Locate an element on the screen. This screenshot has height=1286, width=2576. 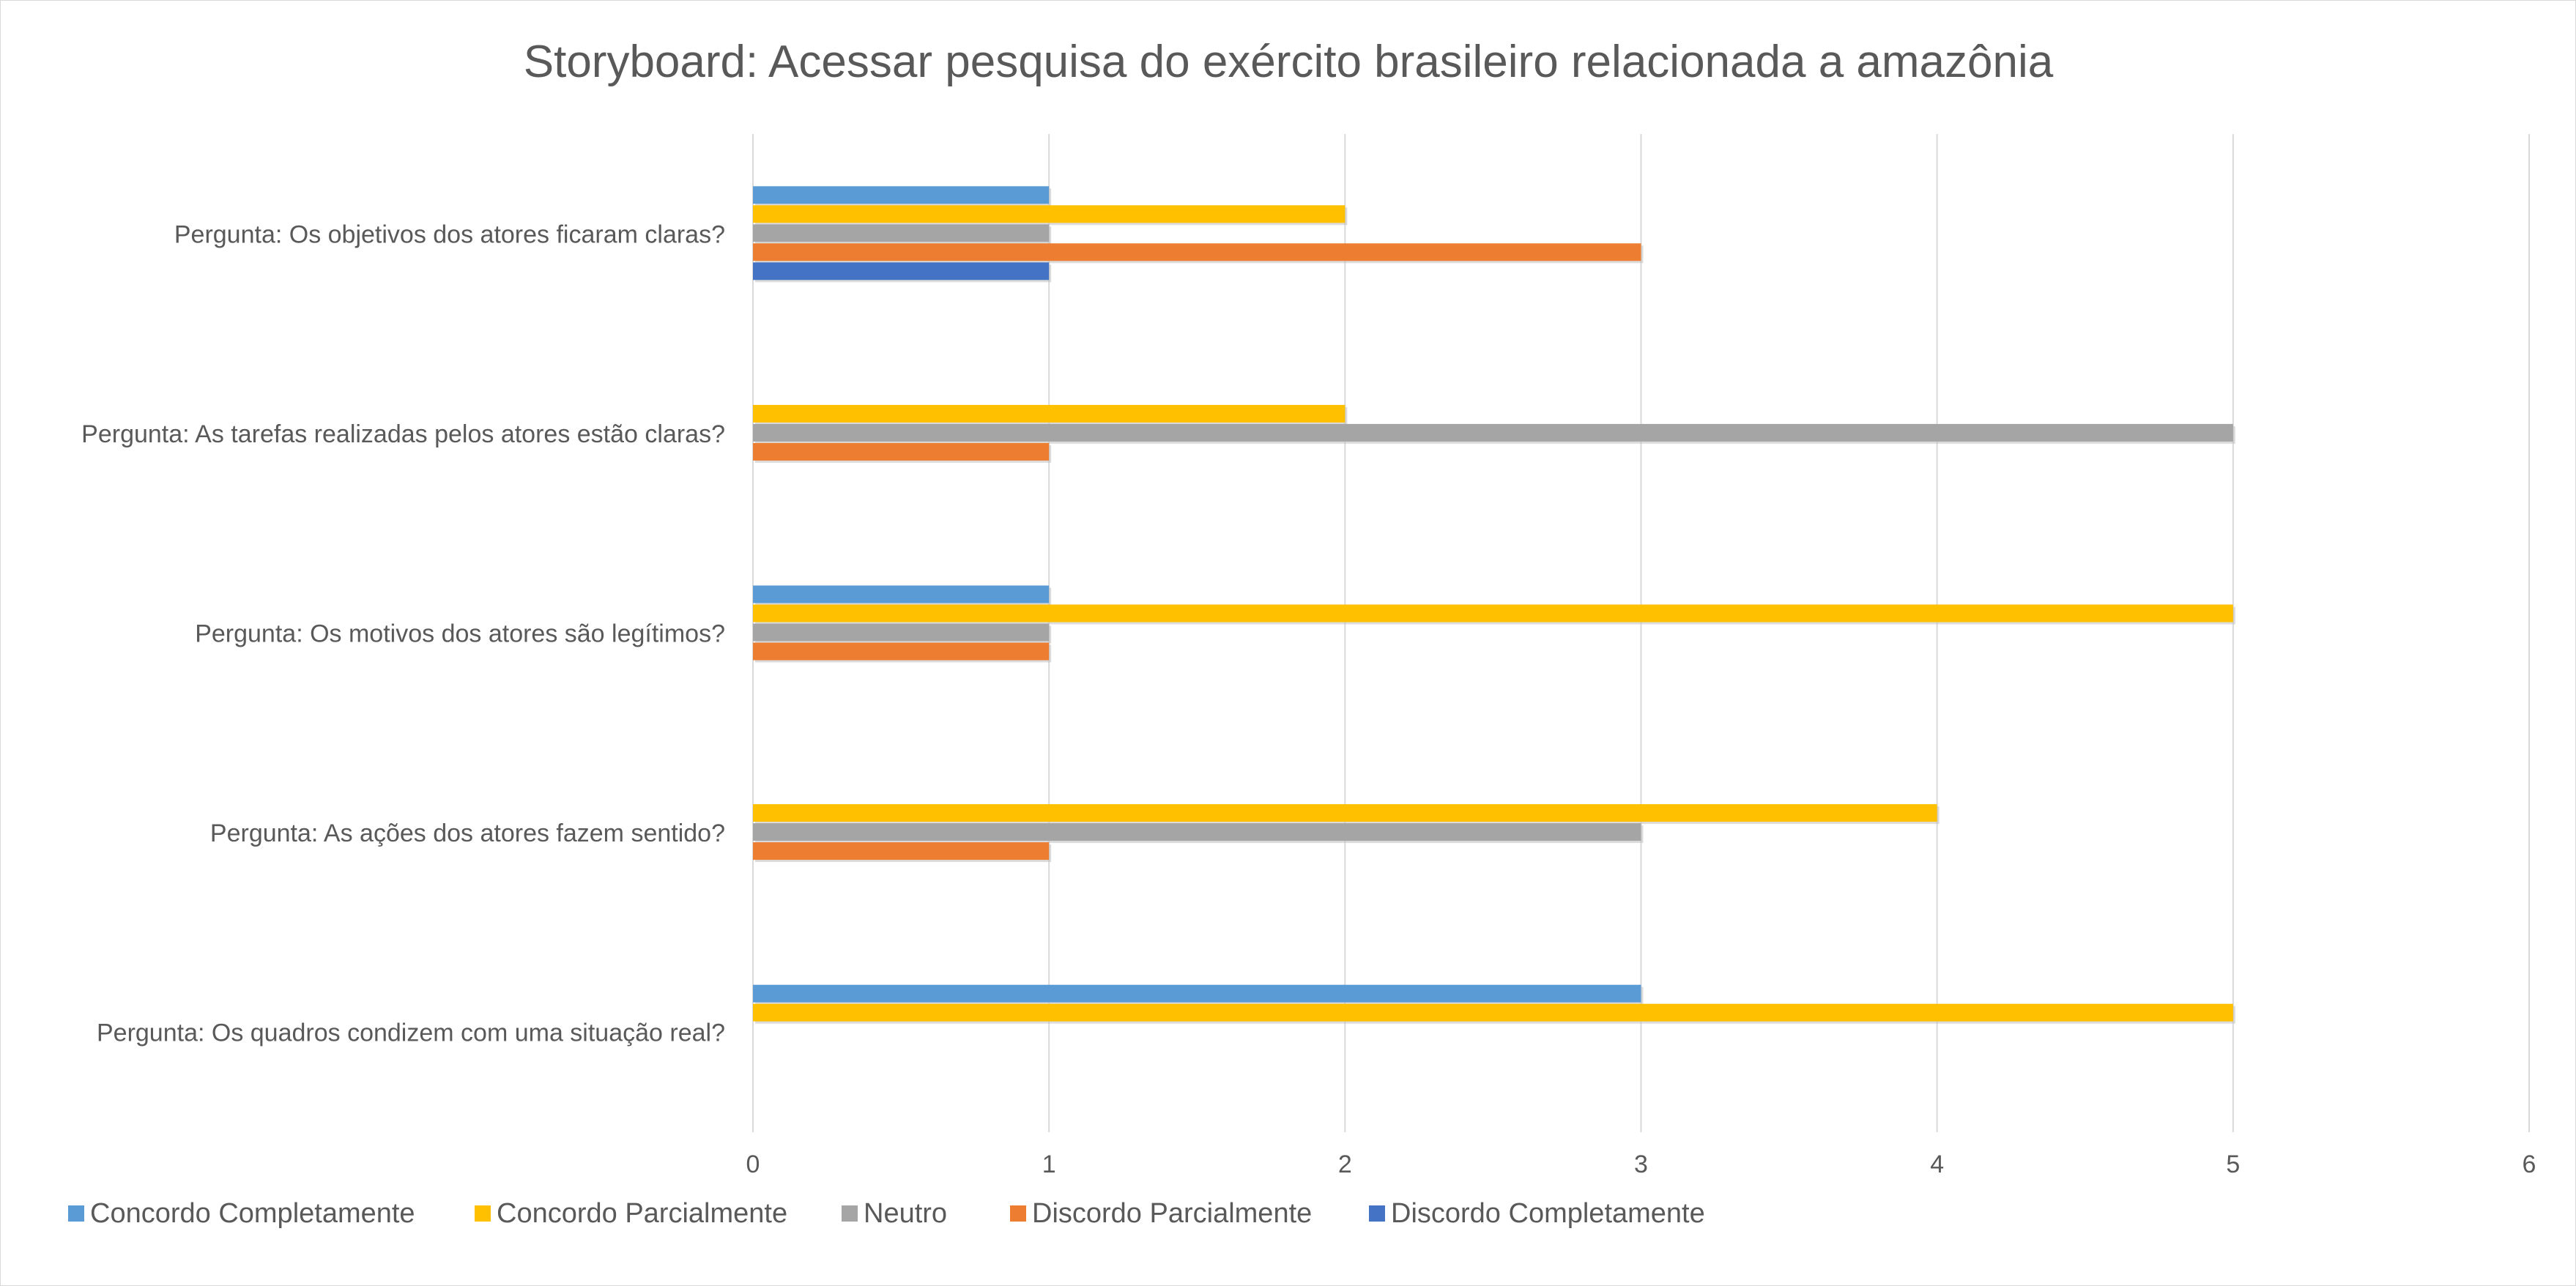
legend-label: Concordo Completamente is located at coordinates (252, 1213).